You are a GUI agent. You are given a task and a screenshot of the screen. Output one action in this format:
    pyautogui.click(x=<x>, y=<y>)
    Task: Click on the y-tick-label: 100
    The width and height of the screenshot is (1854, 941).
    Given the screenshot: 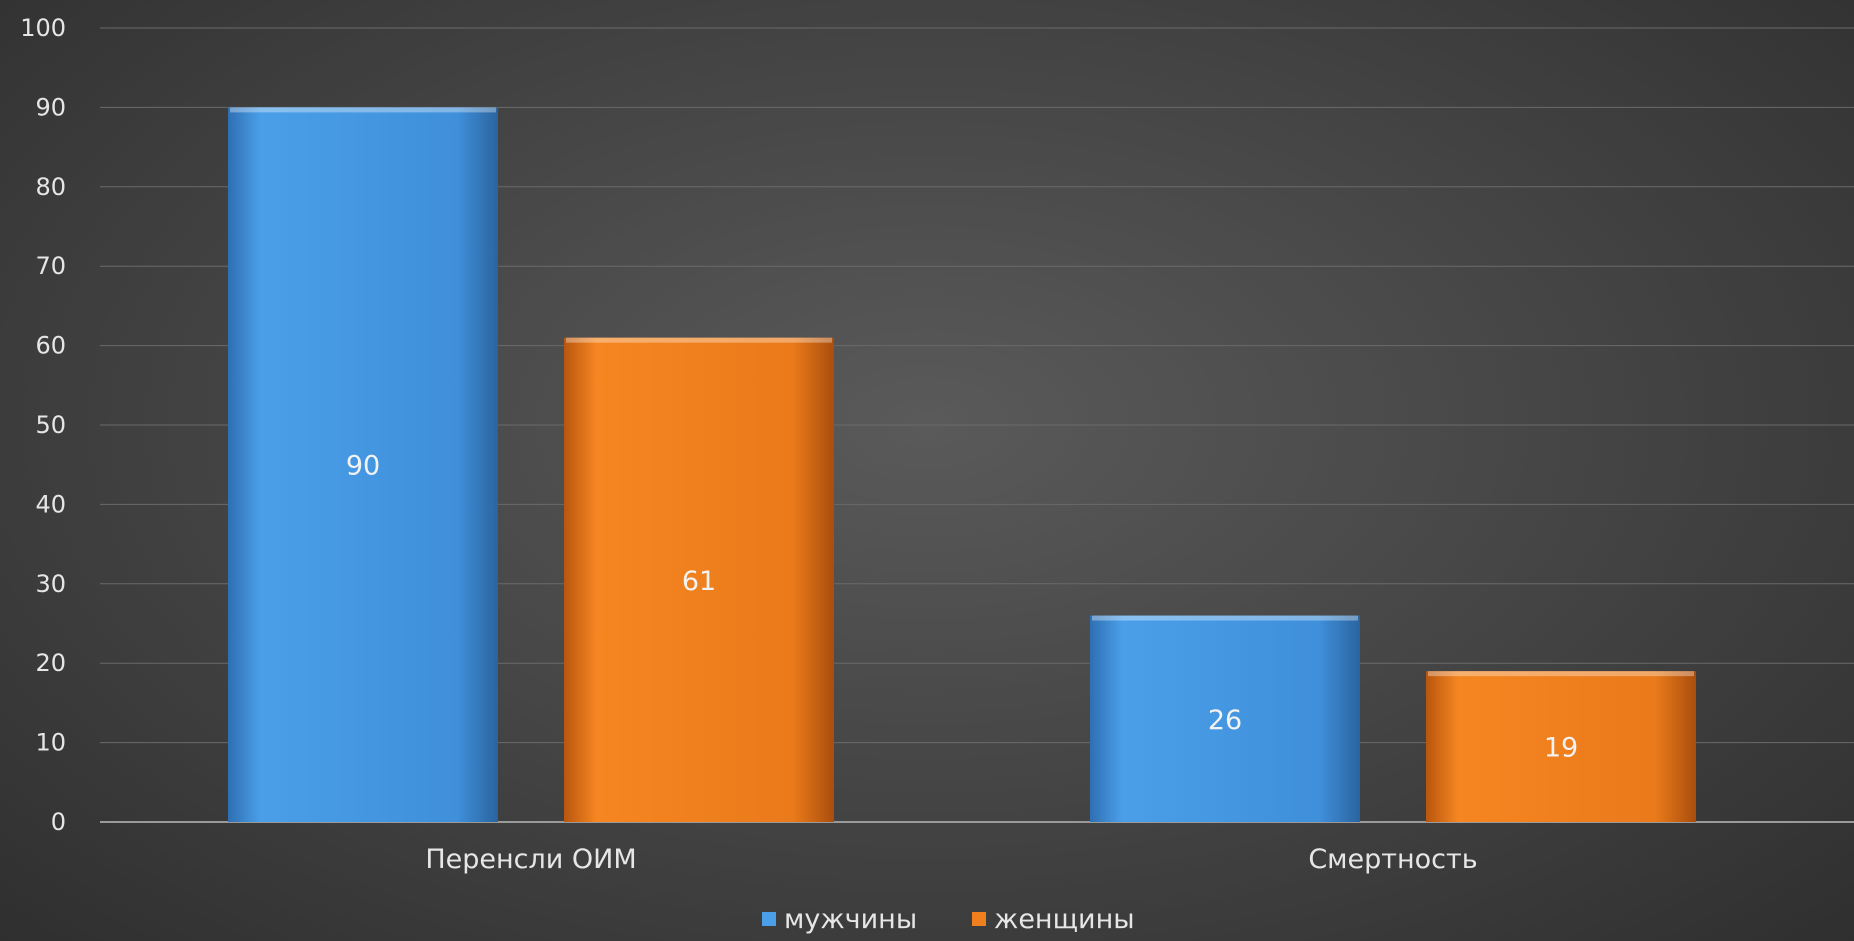 What is the action you would take?
    pyautogui.click(x=43, y=28)
    